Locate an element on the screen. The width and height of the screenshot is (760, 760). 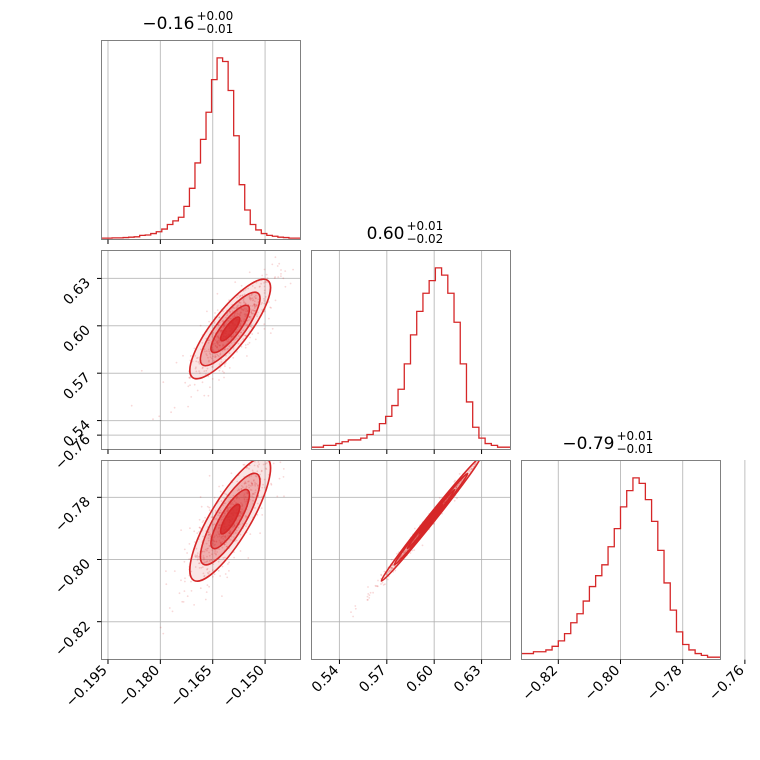
title-value: −0.16 is located at coordinates (168, 24).